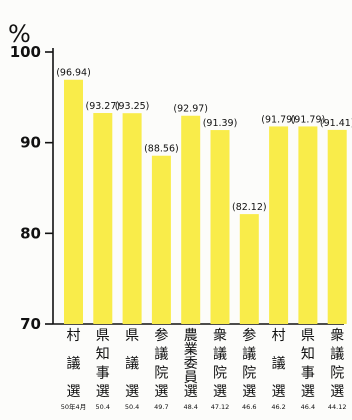  I want to click on category-char: 員, so click(191, 378).